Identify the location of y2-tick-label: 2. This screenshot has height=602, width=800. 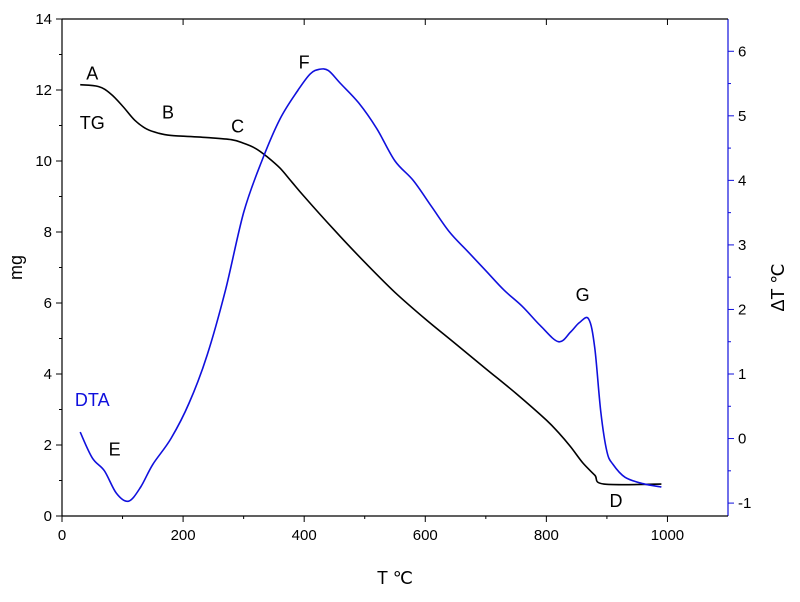
(742, 309).